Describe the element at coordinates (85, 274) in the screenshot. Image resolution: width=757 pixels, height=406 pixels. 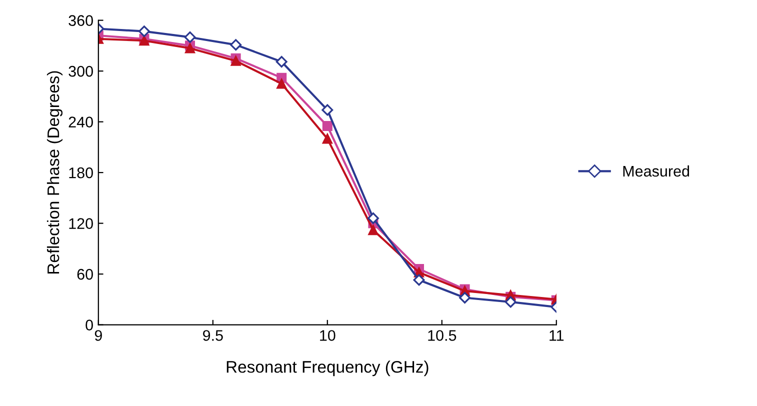
I see `y-tick-label: 60` at that location.